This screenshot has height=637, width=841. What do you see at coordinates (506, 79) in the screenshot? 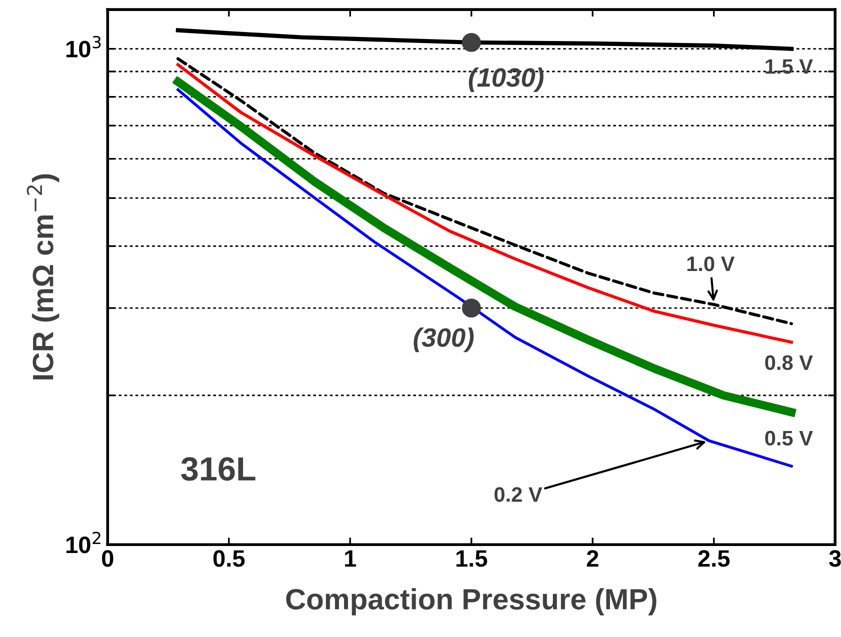
I see `annotation: (1030)` at bounding box center [506, 79].